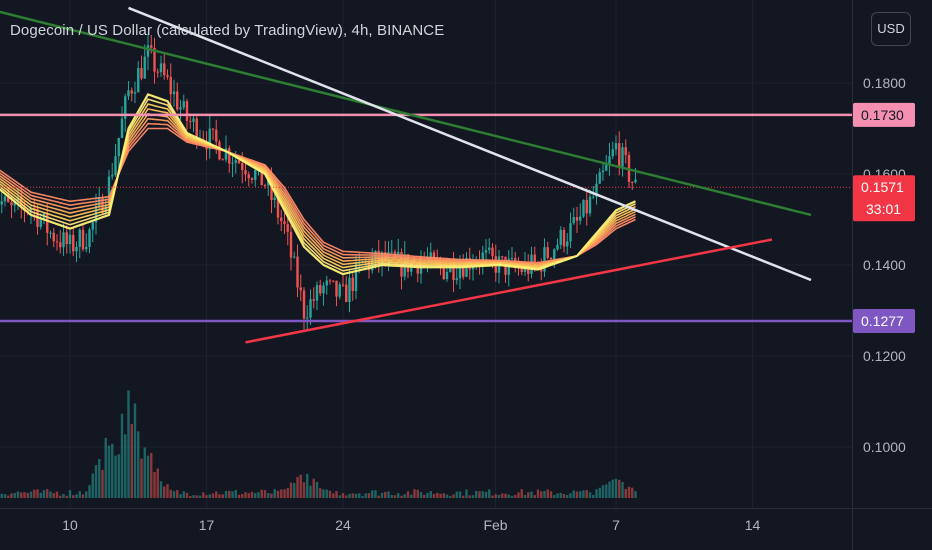  What do you see at coordinates (411, 525) in the screenshot?
I see `time-axis: 10 17 24 Feb 7 14` at bounding box center [411, 525].